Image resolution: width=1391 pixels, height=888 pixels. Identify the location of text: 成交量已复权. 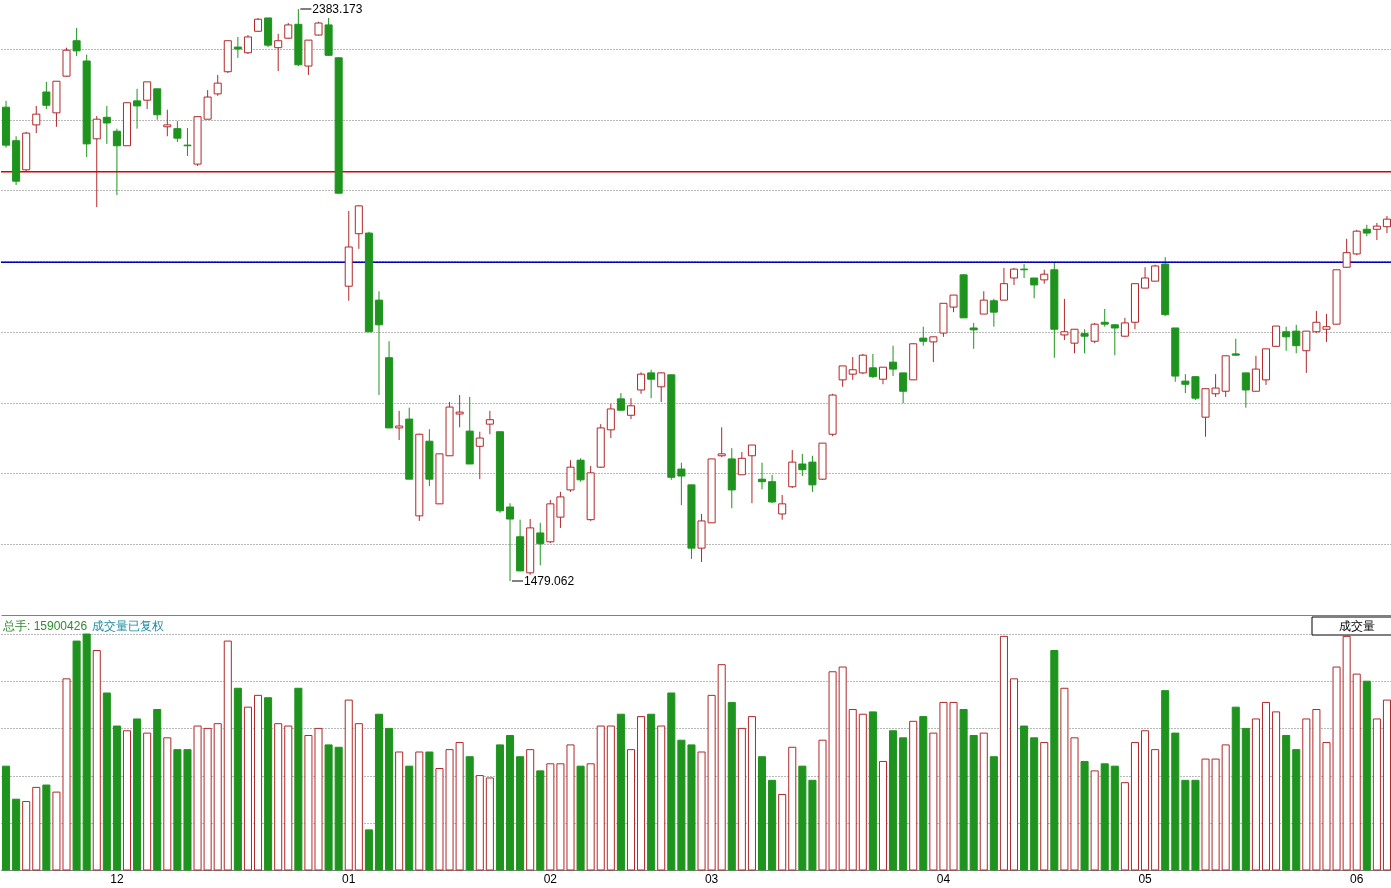
(128, 626).